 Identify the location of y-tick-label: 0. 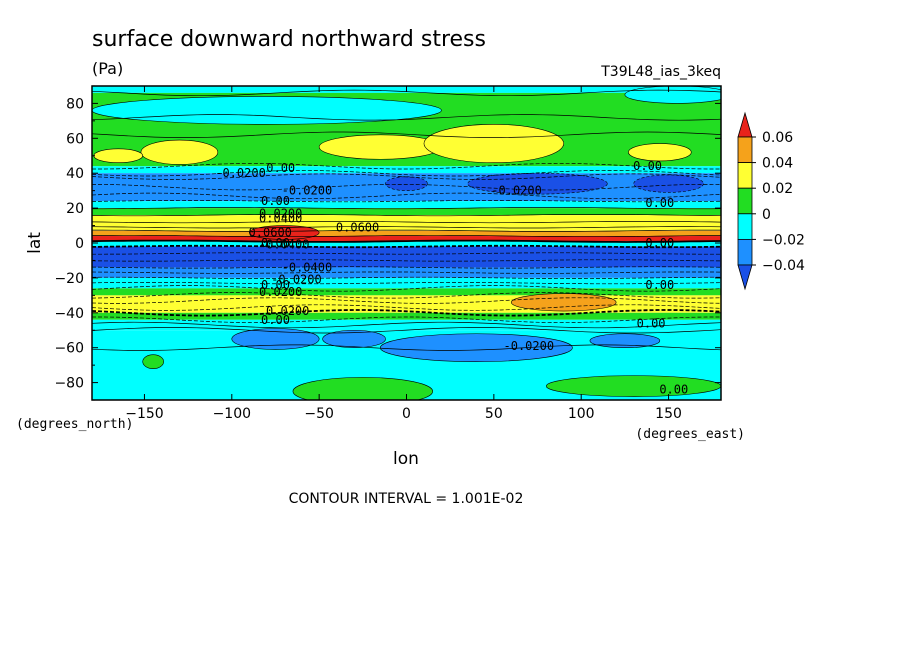
(79, 244).